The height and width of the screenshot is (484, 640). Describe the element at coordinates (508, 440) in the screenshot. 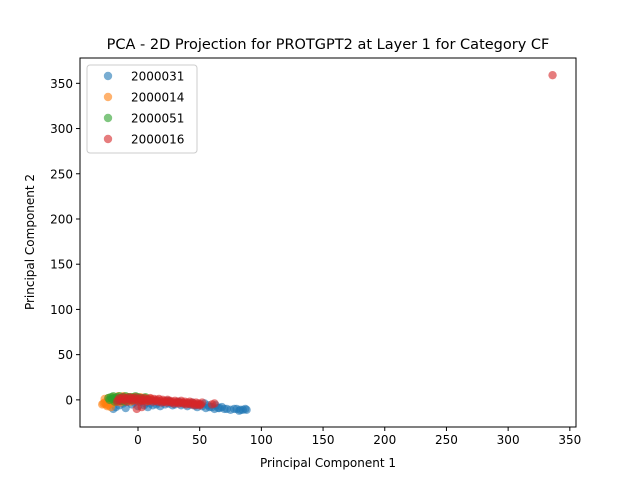

I see `x-tick-label: 300` at that location.